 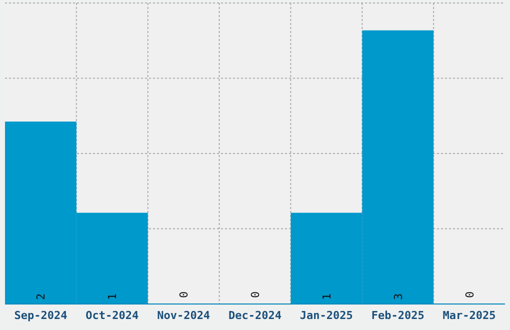 I want to click on data-label: 2, so click(x=41, y=296).